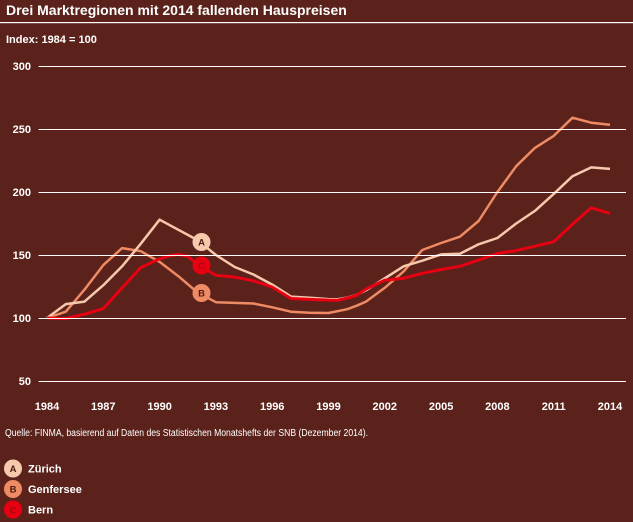  Describe the element at coordinates (22, 67) in the screenshot. I see `svg-text: 300` at that location.